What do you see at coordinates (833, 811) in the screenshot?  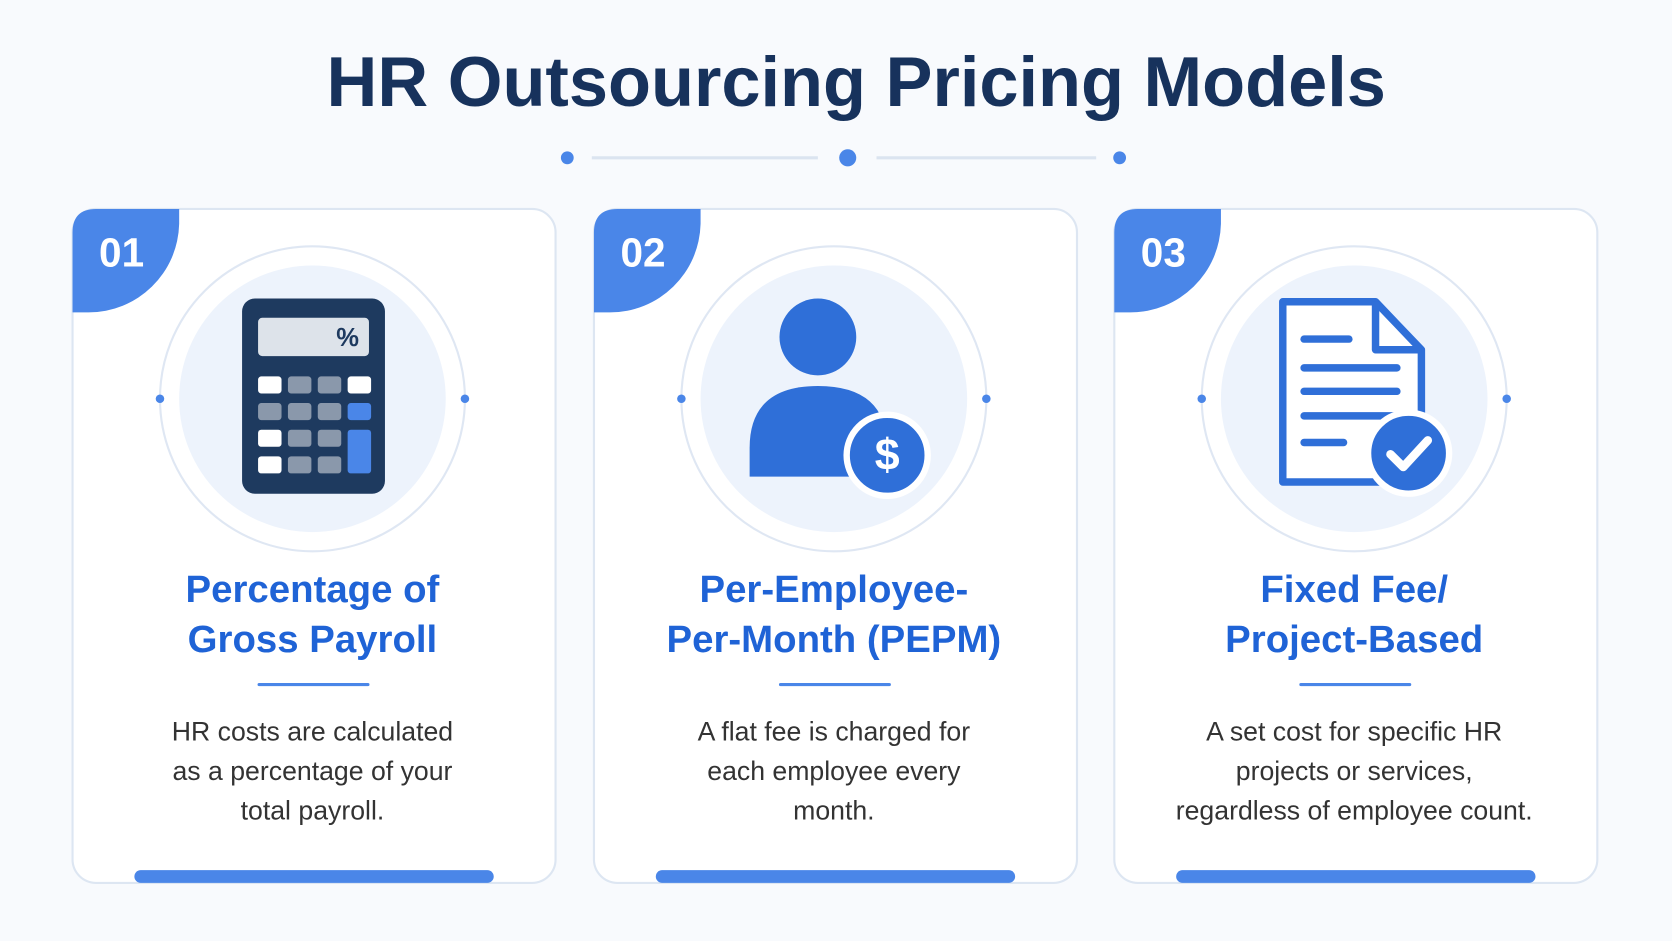 I see `card-description: month.` at bounding box center [833, 811].